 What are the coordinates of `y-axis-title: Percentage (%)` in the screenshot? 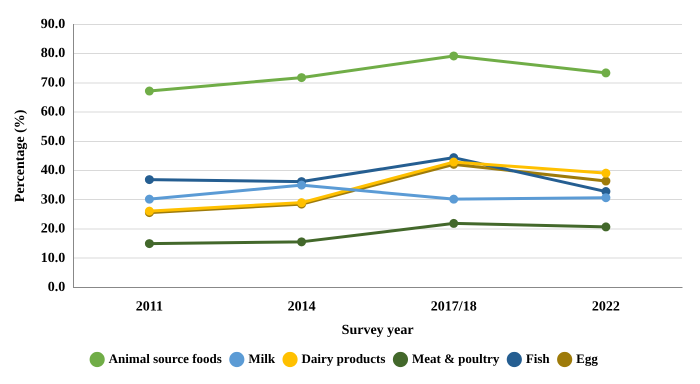 It's located at (20, 155).